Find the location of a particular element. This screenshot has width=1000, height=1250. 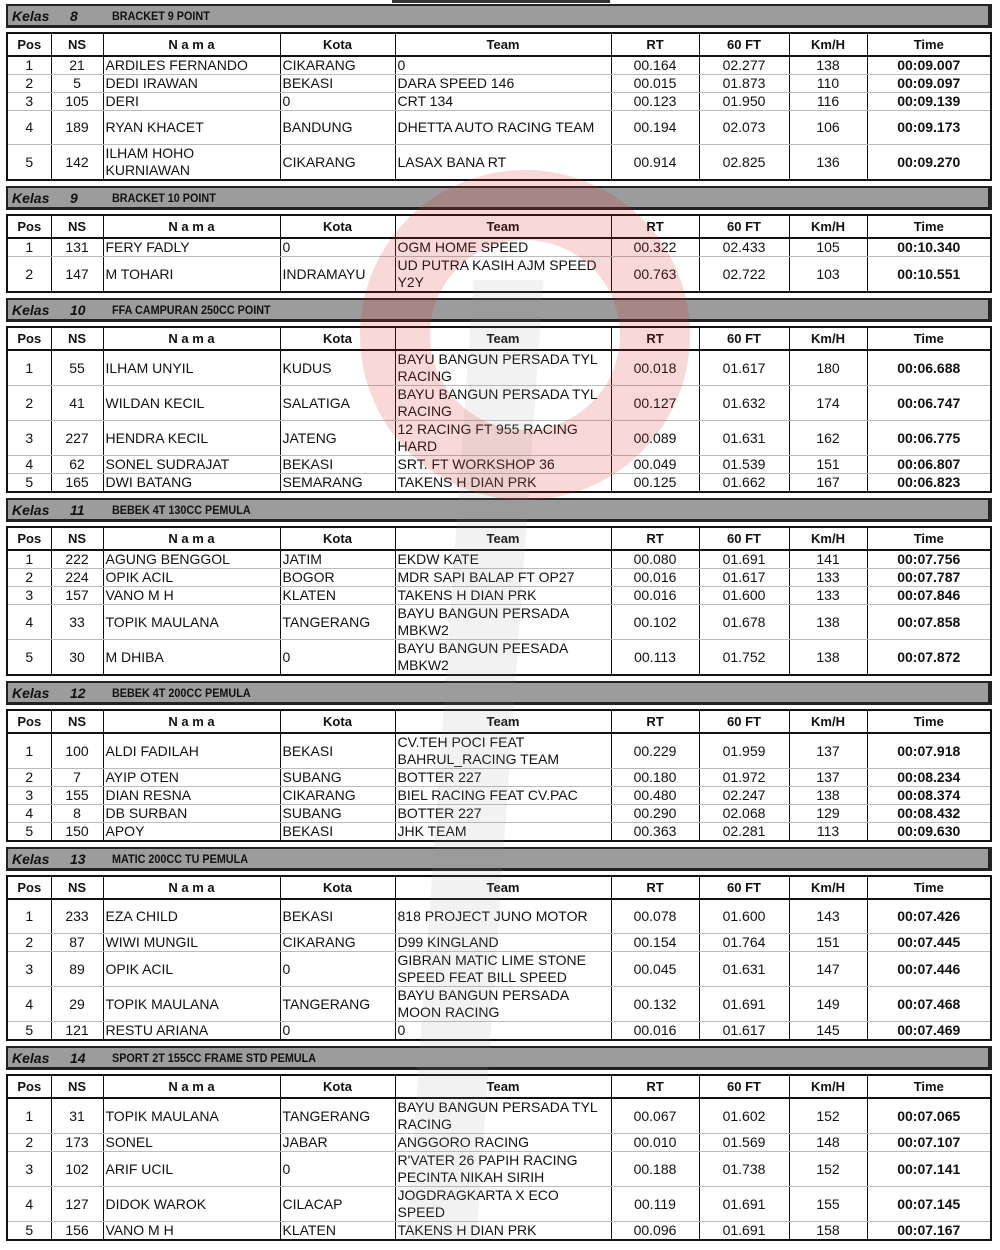

cell-60ft: 01.972 is located at coordinates (743, 777).